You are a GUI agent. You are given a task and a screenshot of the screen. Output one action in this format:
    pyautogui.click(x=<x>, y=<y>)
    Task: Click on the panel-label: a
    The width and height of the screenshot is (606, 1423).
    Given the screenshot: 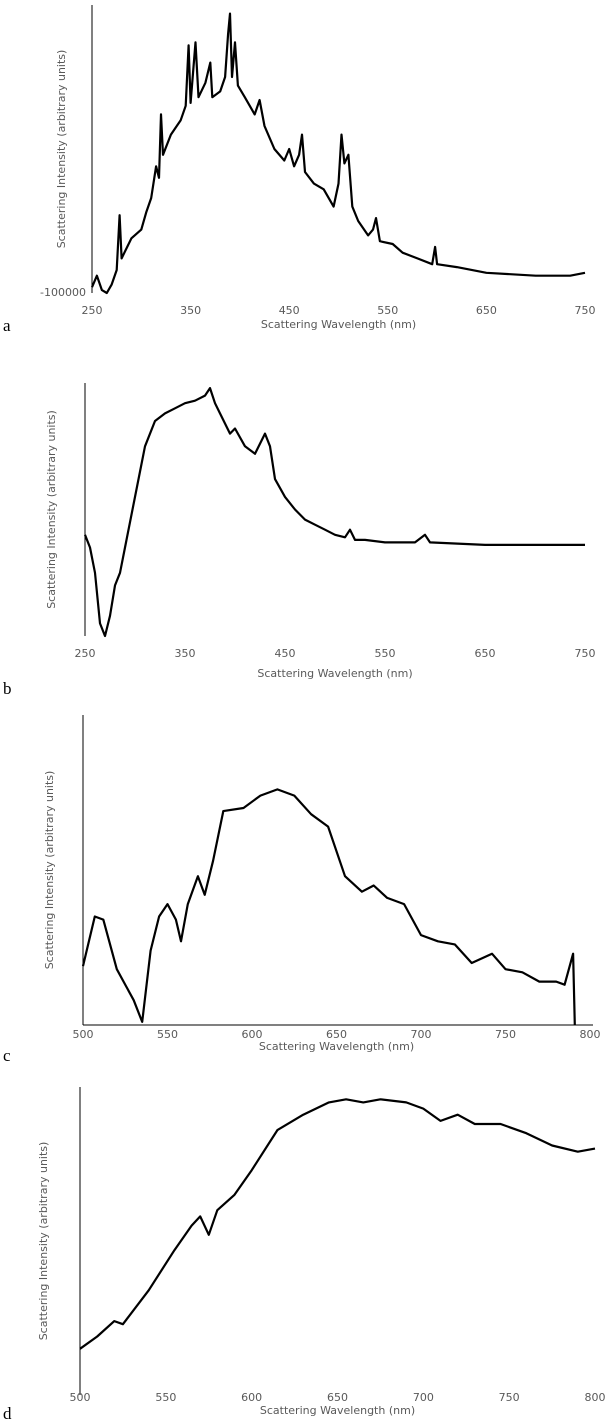 What is the action you would take?
    pyautogui.click(x=7, y=325)
    